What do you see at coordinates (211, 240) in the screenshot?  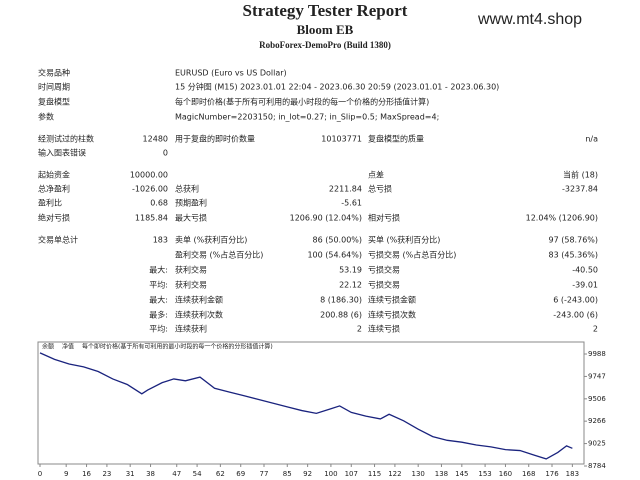 I see `table-cell: 卖单 (%获利百分比)` at bounding box center [211, 240].